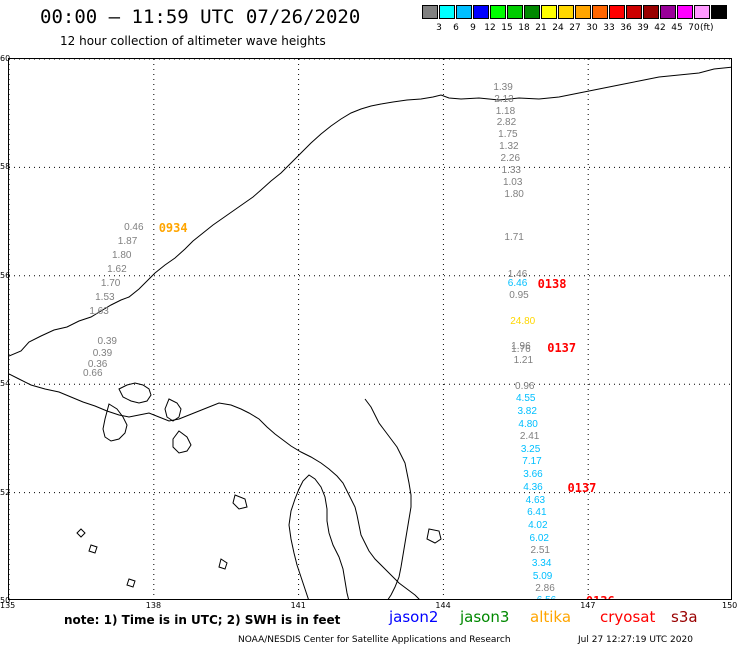 This screenshot has width=740, height=650. Describe the element at coordinates (551, 617) in the screenshot. I see `satellite-name: altika` at that location.